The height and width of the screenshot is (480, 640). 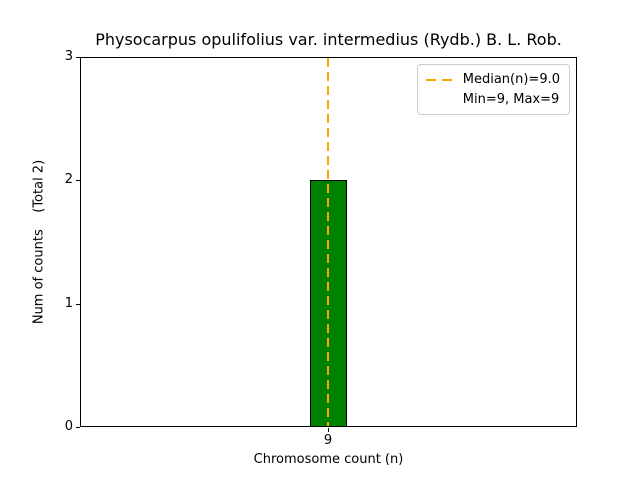 I want to click on median-dashed-line, so click(x=328, y=242).